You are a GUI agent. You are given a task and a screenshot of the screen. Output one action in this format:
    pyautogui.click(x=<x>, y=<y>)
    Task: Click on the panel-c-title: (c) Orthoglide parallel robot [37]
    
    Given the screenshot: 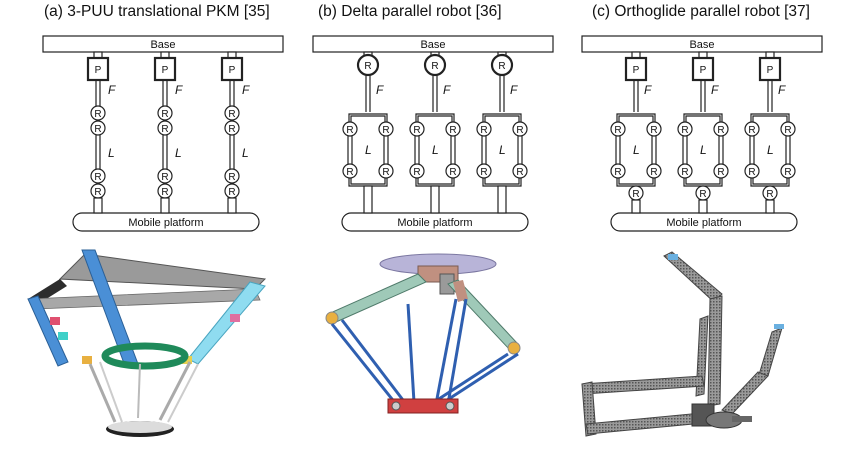 What is the action you would take?
    pyautogui.click(x=701, y=11)
    